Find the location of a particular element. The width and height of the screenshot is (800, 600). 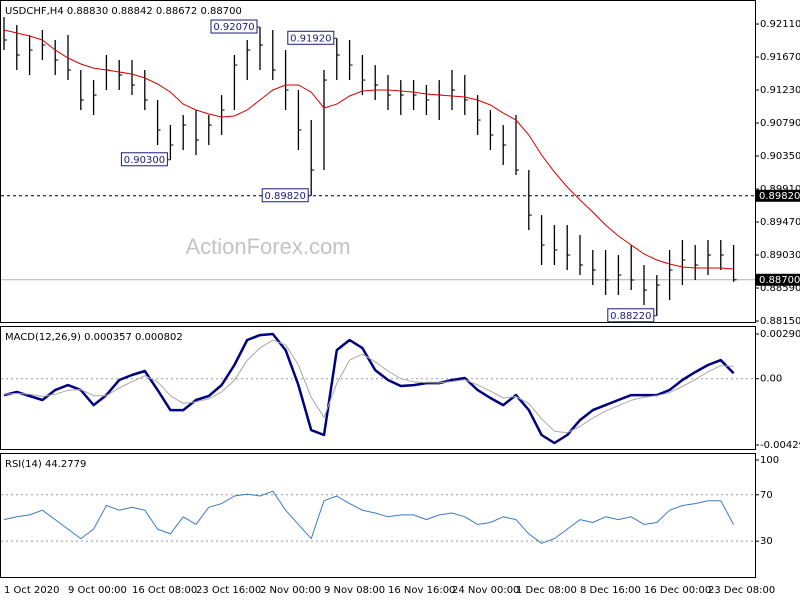

y-tick-label: 0.00 is located at coordinates (771, 379).